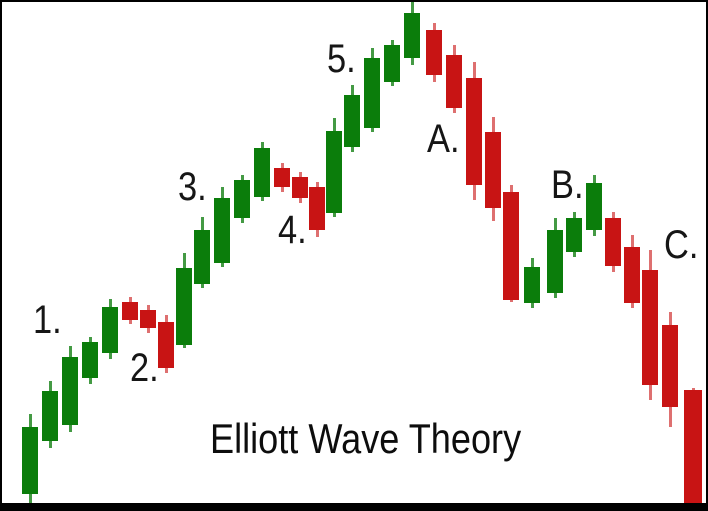 This screenshot has width=708, height=511. What do you see at coordinates (47, 320) in the screenshot?
I see `wave-label: 1.` at bounding box center [47, 320].